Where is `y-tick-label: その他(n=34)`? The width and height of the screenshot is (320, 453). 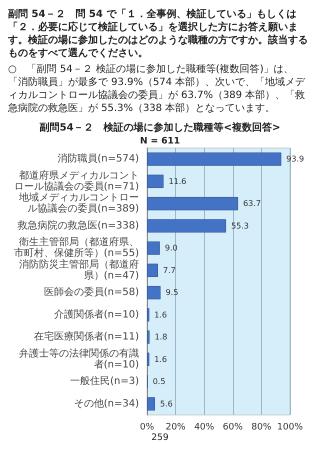 y-tick-label: その他(n=34) is located at coordinates (107, 403).